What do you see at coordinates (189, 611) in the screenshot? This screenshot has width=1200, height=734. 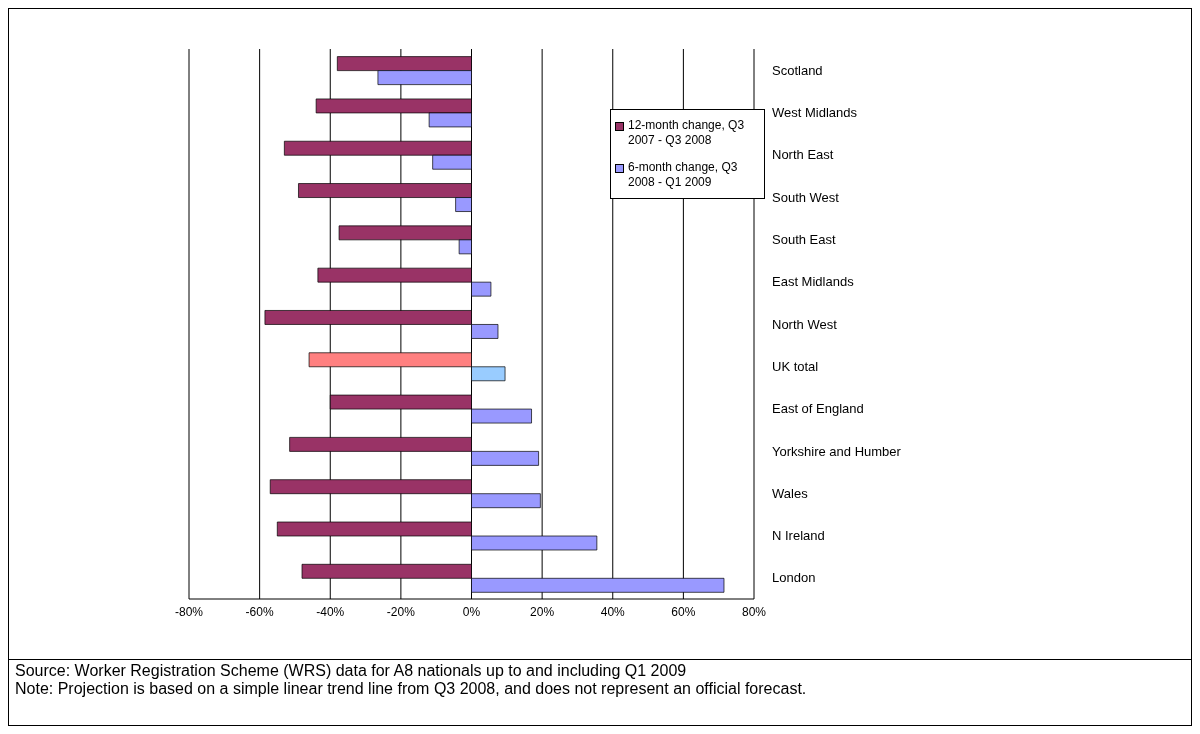 I see `x-tick-label: -80%` at bounding box center [189, 611].